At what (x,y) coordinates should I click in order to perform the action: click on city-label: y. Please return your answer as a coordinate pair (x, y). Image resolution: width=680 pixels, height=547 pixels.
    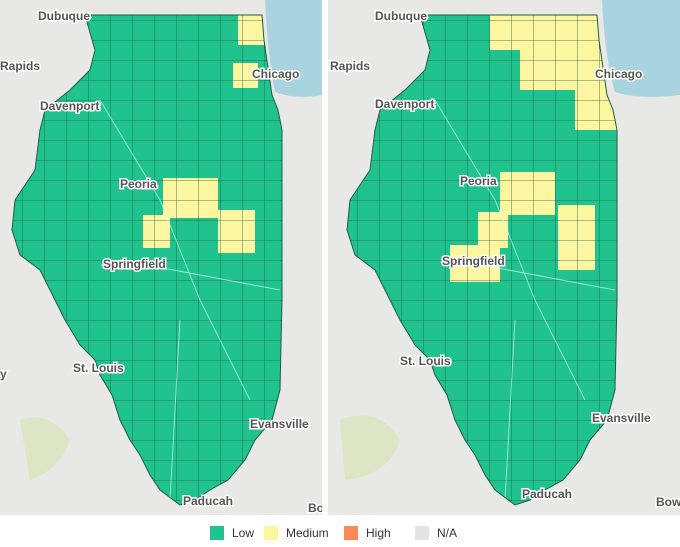
    Looking at the image, I should click on (3, 374).